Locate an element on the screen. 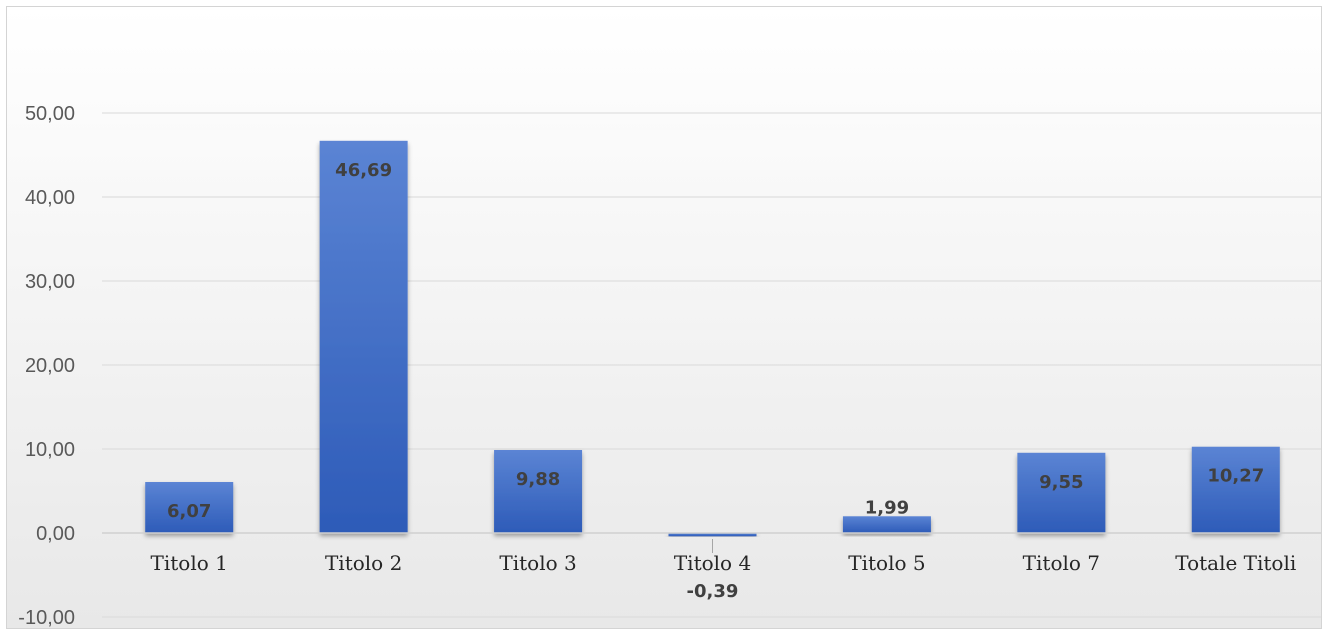 The image size is (1327, 631). data-label: 9,88 is located at coordinates (538, 479).